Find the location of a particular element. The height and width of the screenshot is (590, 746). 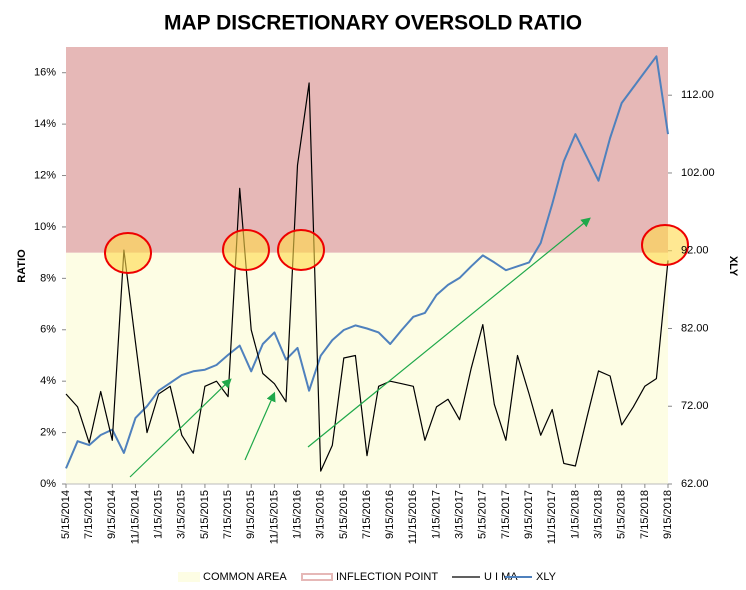

x-tick-label: 11/15/2014 is located at coordinates (135, 517).